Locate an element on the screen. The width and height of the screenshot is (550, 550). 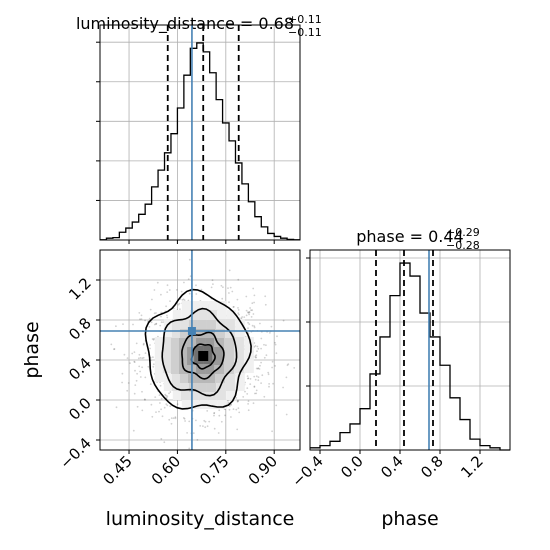
title-luminosity-distance-sup: +0.11 is located at coordinates (305, 19).